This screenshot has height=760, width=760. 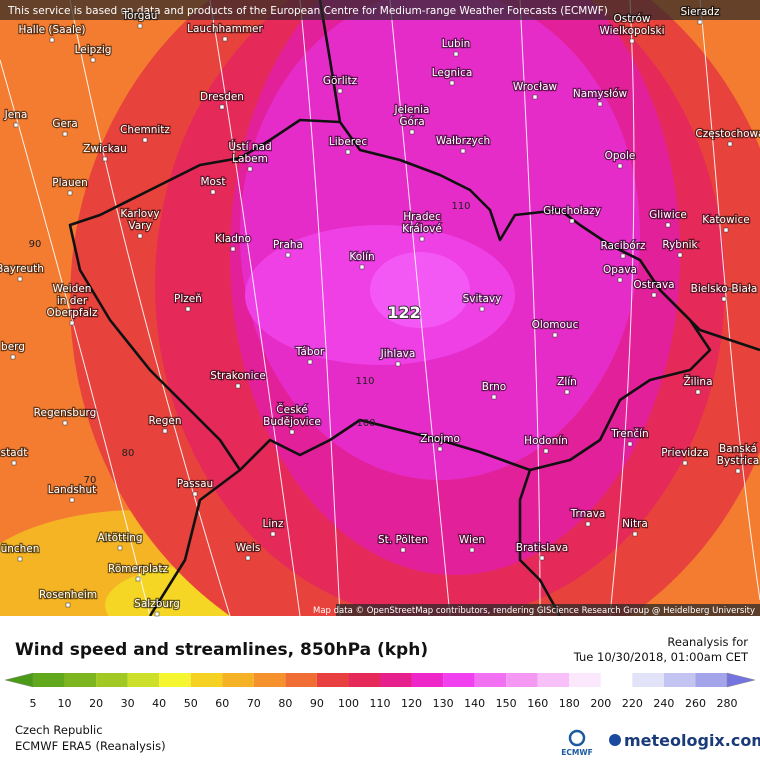 I want to click on city-label: Prievidza, so click(x=685, y=453).